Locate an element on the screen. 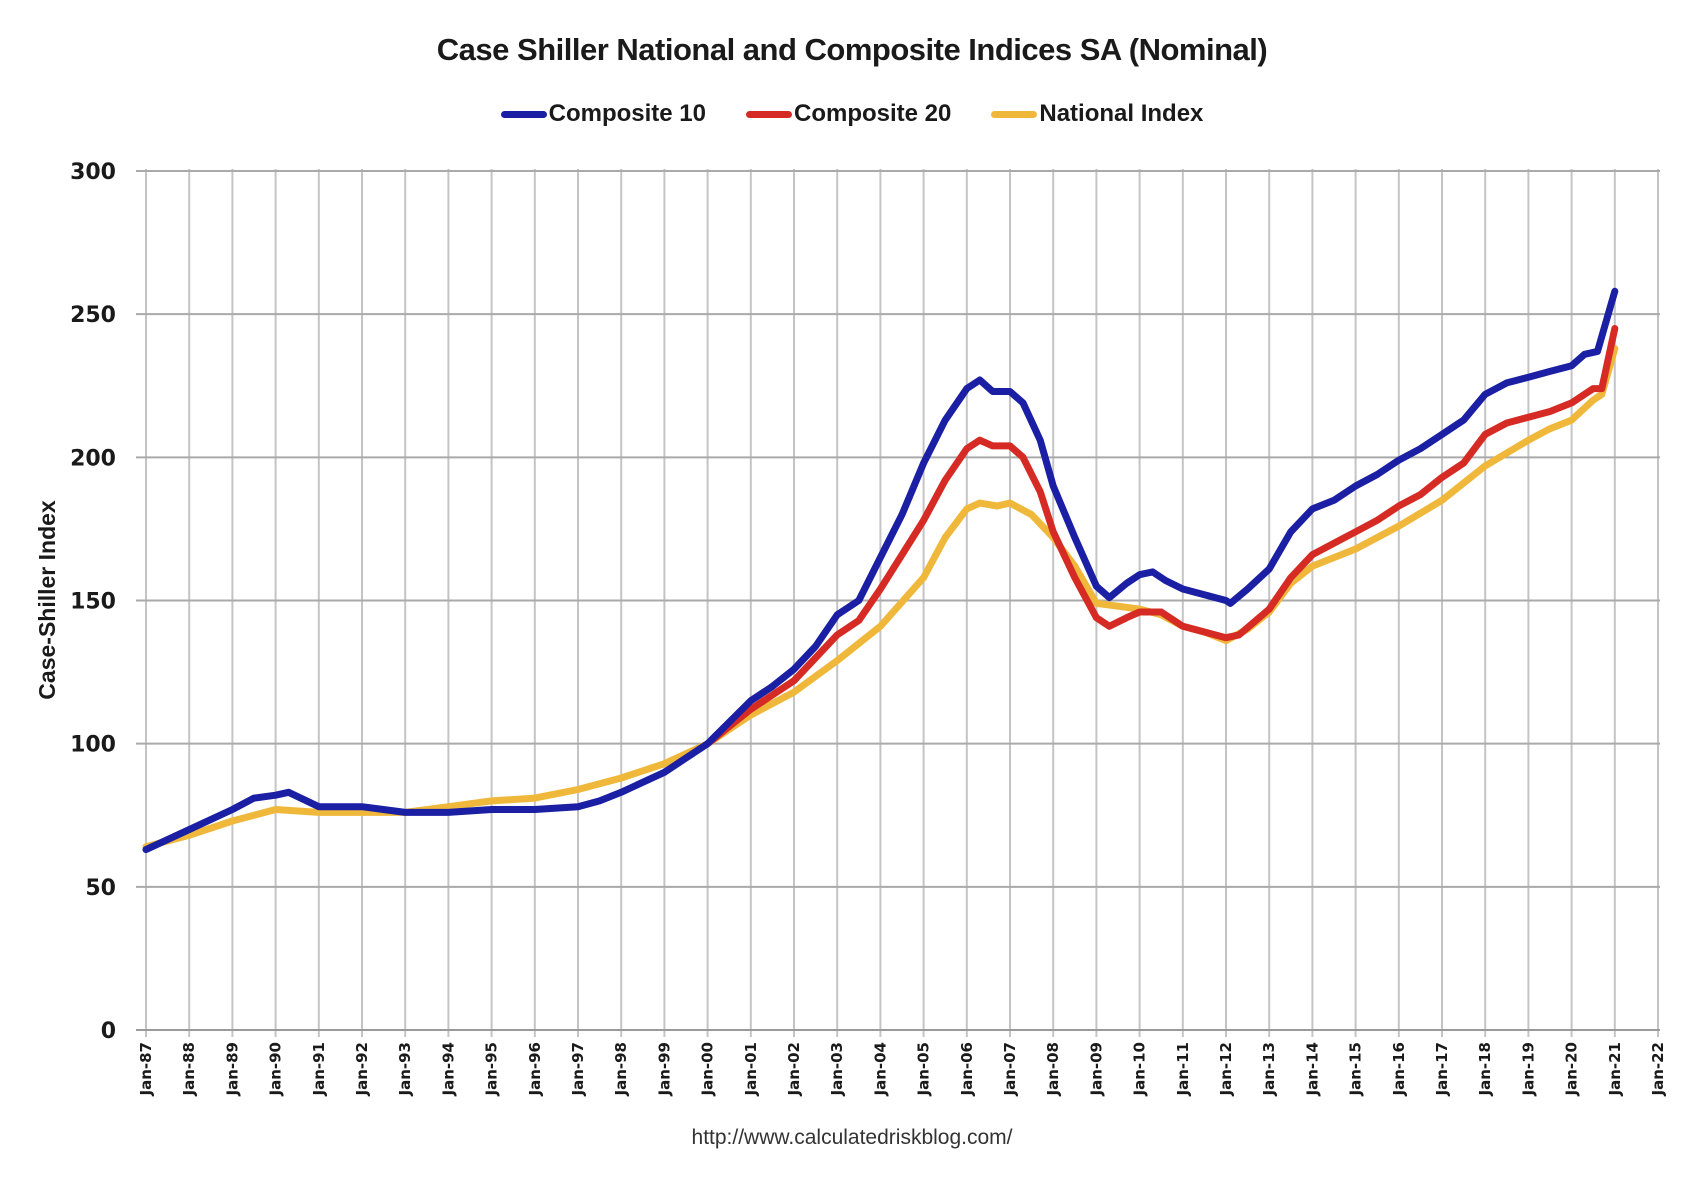 Image resolution: width=1704 pixels, height=1194 pixels. legend-label-composite-10: Composite 10 is located at coordinates (627, 113).